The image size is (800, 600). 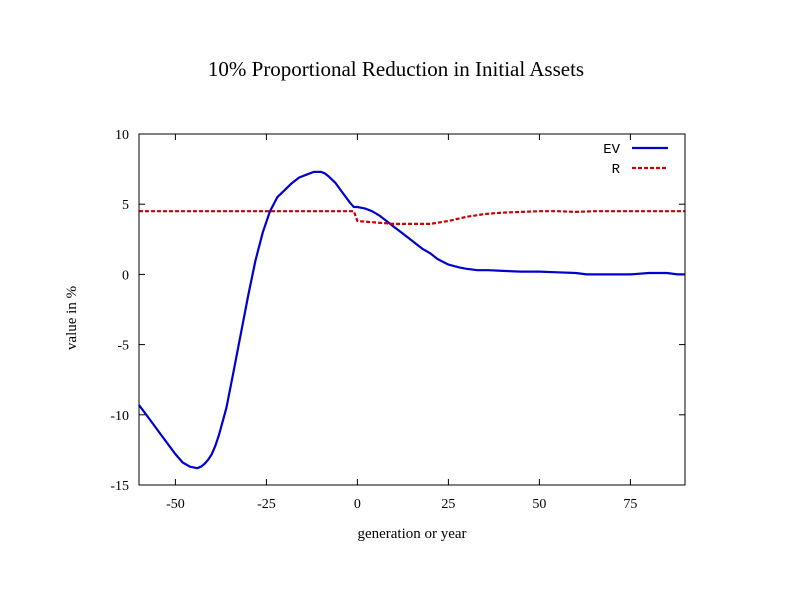 What do you see at coordinates (412, 217) in the screenshot?
I see `series-line-r` at bounding box center [412, 217].